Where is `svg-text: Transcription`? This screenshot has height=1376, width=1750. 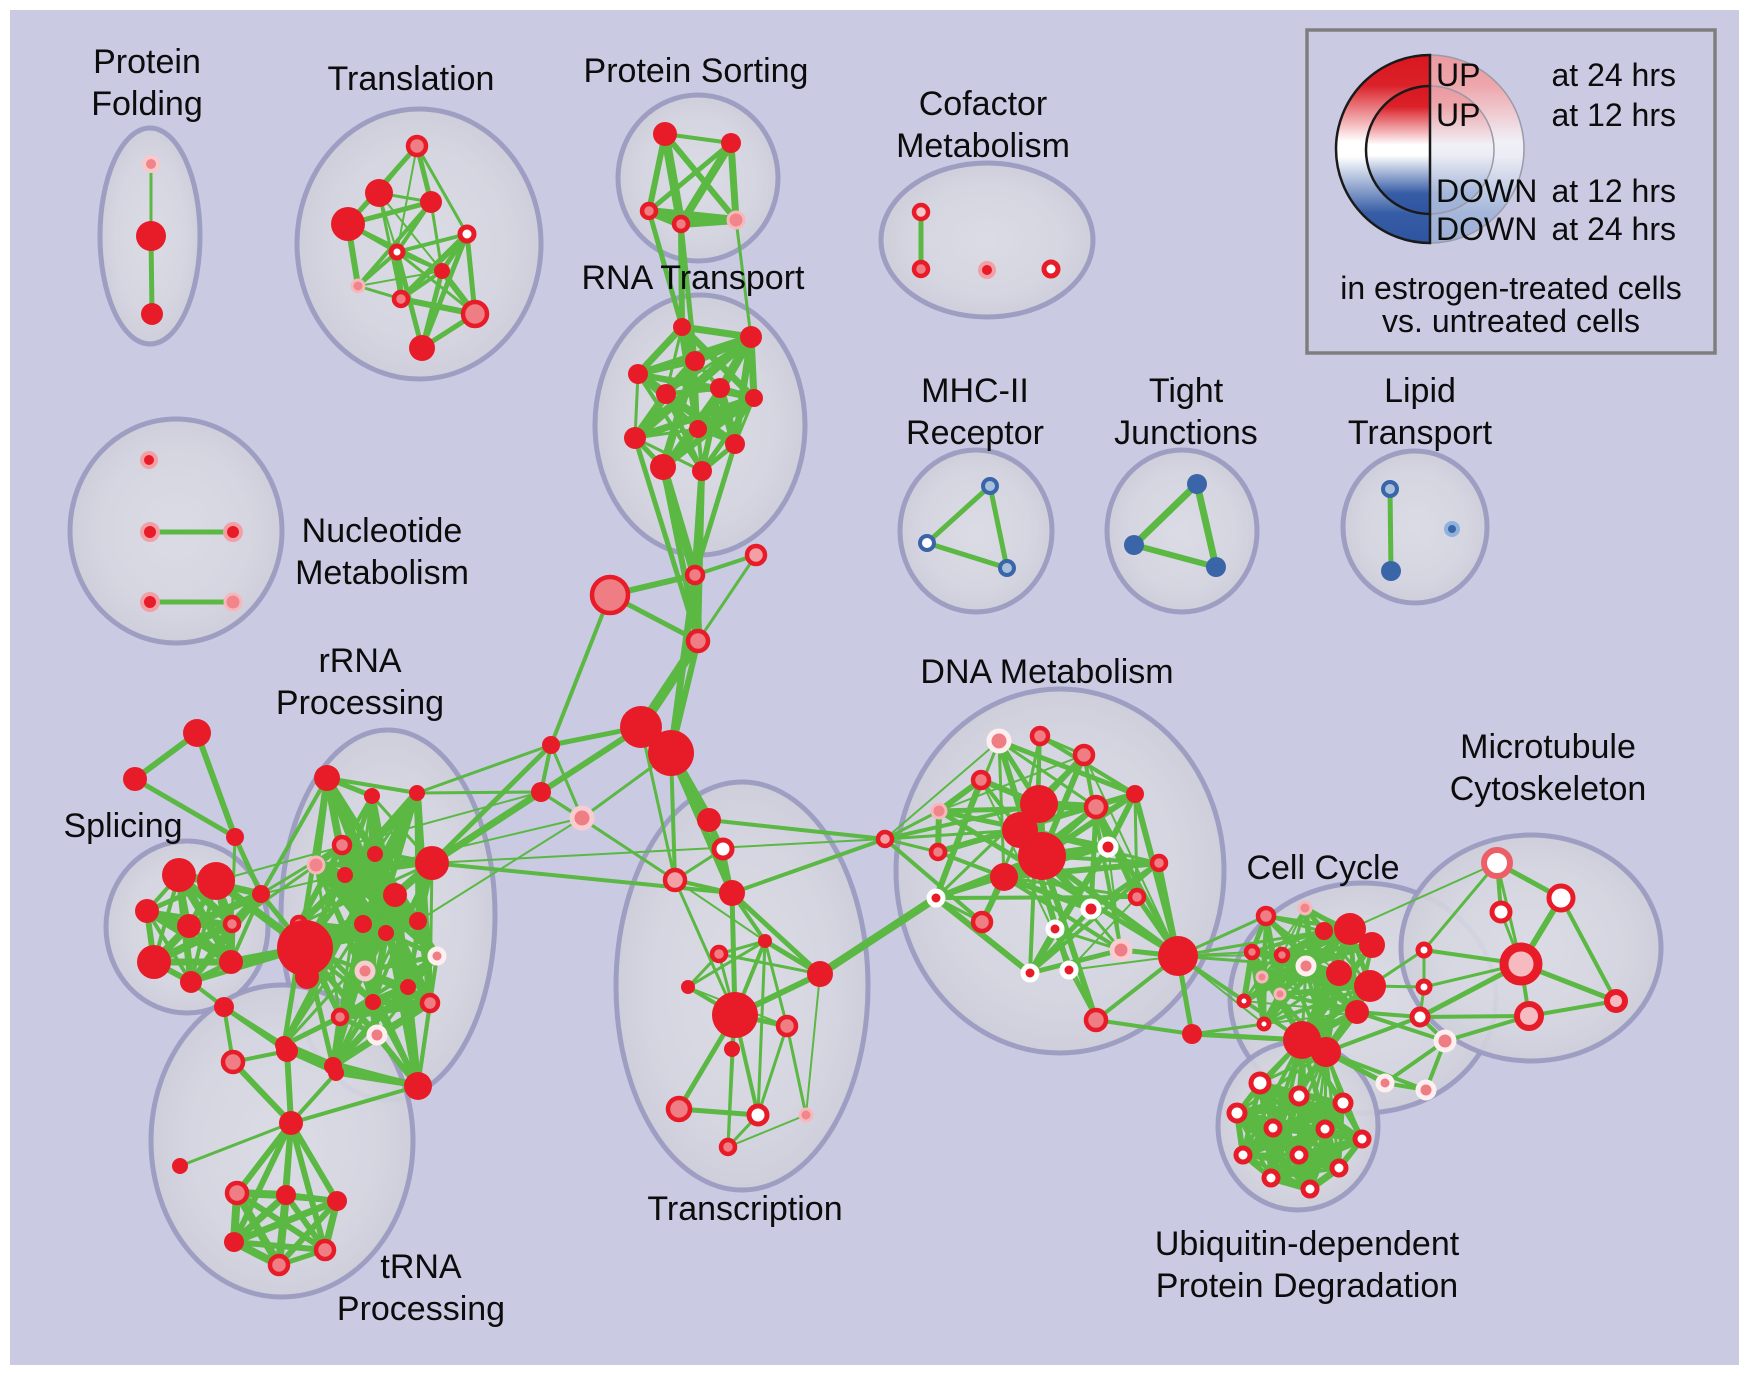 svg-text: Transcription is located at coordinates (744, 1209).